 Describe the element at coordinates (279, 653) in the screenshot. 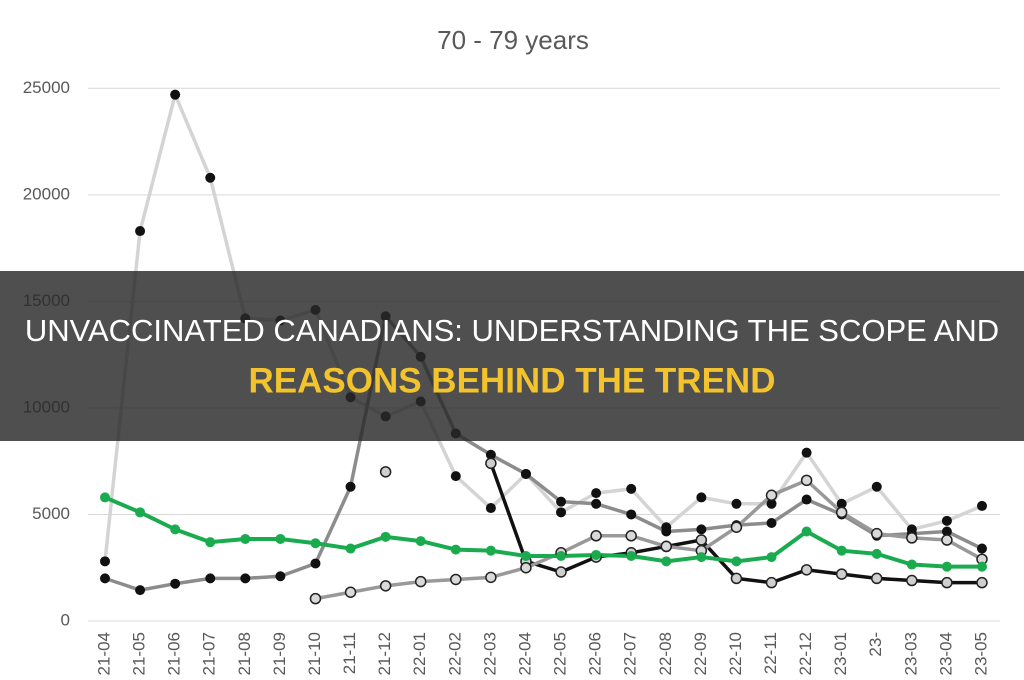

I see `x-tick-label: 21-09` at that location.